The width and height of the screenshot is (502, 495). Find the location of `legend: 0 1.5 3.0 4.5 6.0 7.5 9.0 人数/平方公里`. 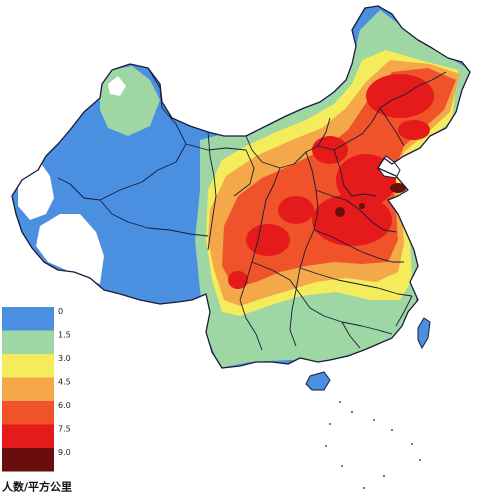

legend: 0 1.5 3.0 4.5 6.0 7.5 9.0 人数/平方公里 is located at coordinates (37, 400).